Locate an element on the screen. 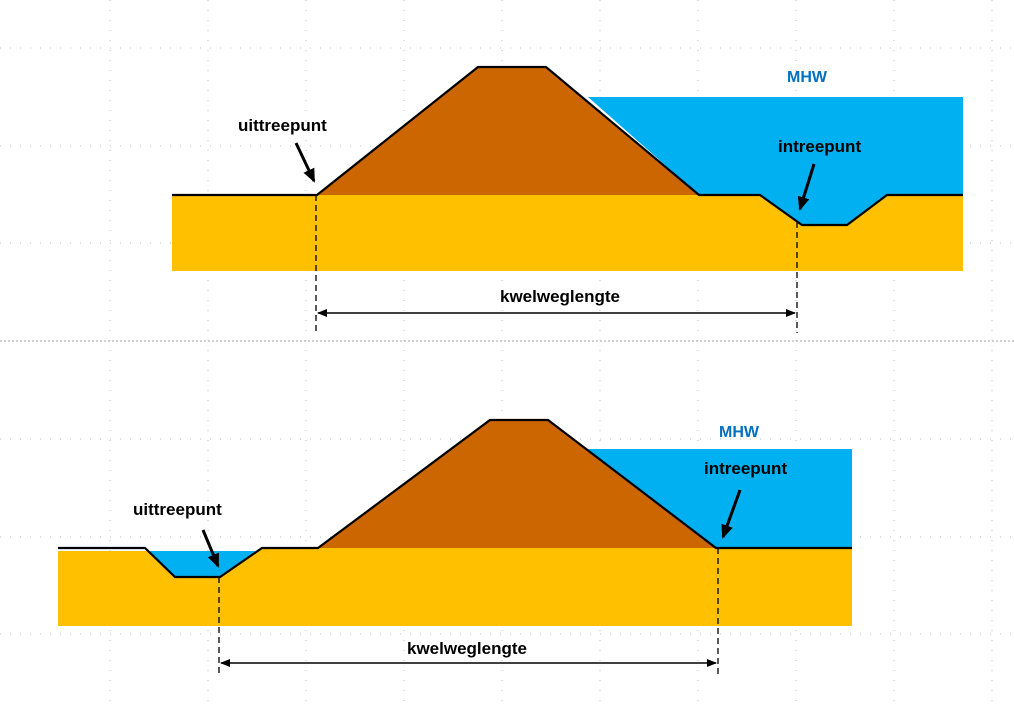 Image resolution: width=1014 pixels, height=704 pixels. top-uittreepunt-label: uittreepunt is located at coordinates (282, 125).